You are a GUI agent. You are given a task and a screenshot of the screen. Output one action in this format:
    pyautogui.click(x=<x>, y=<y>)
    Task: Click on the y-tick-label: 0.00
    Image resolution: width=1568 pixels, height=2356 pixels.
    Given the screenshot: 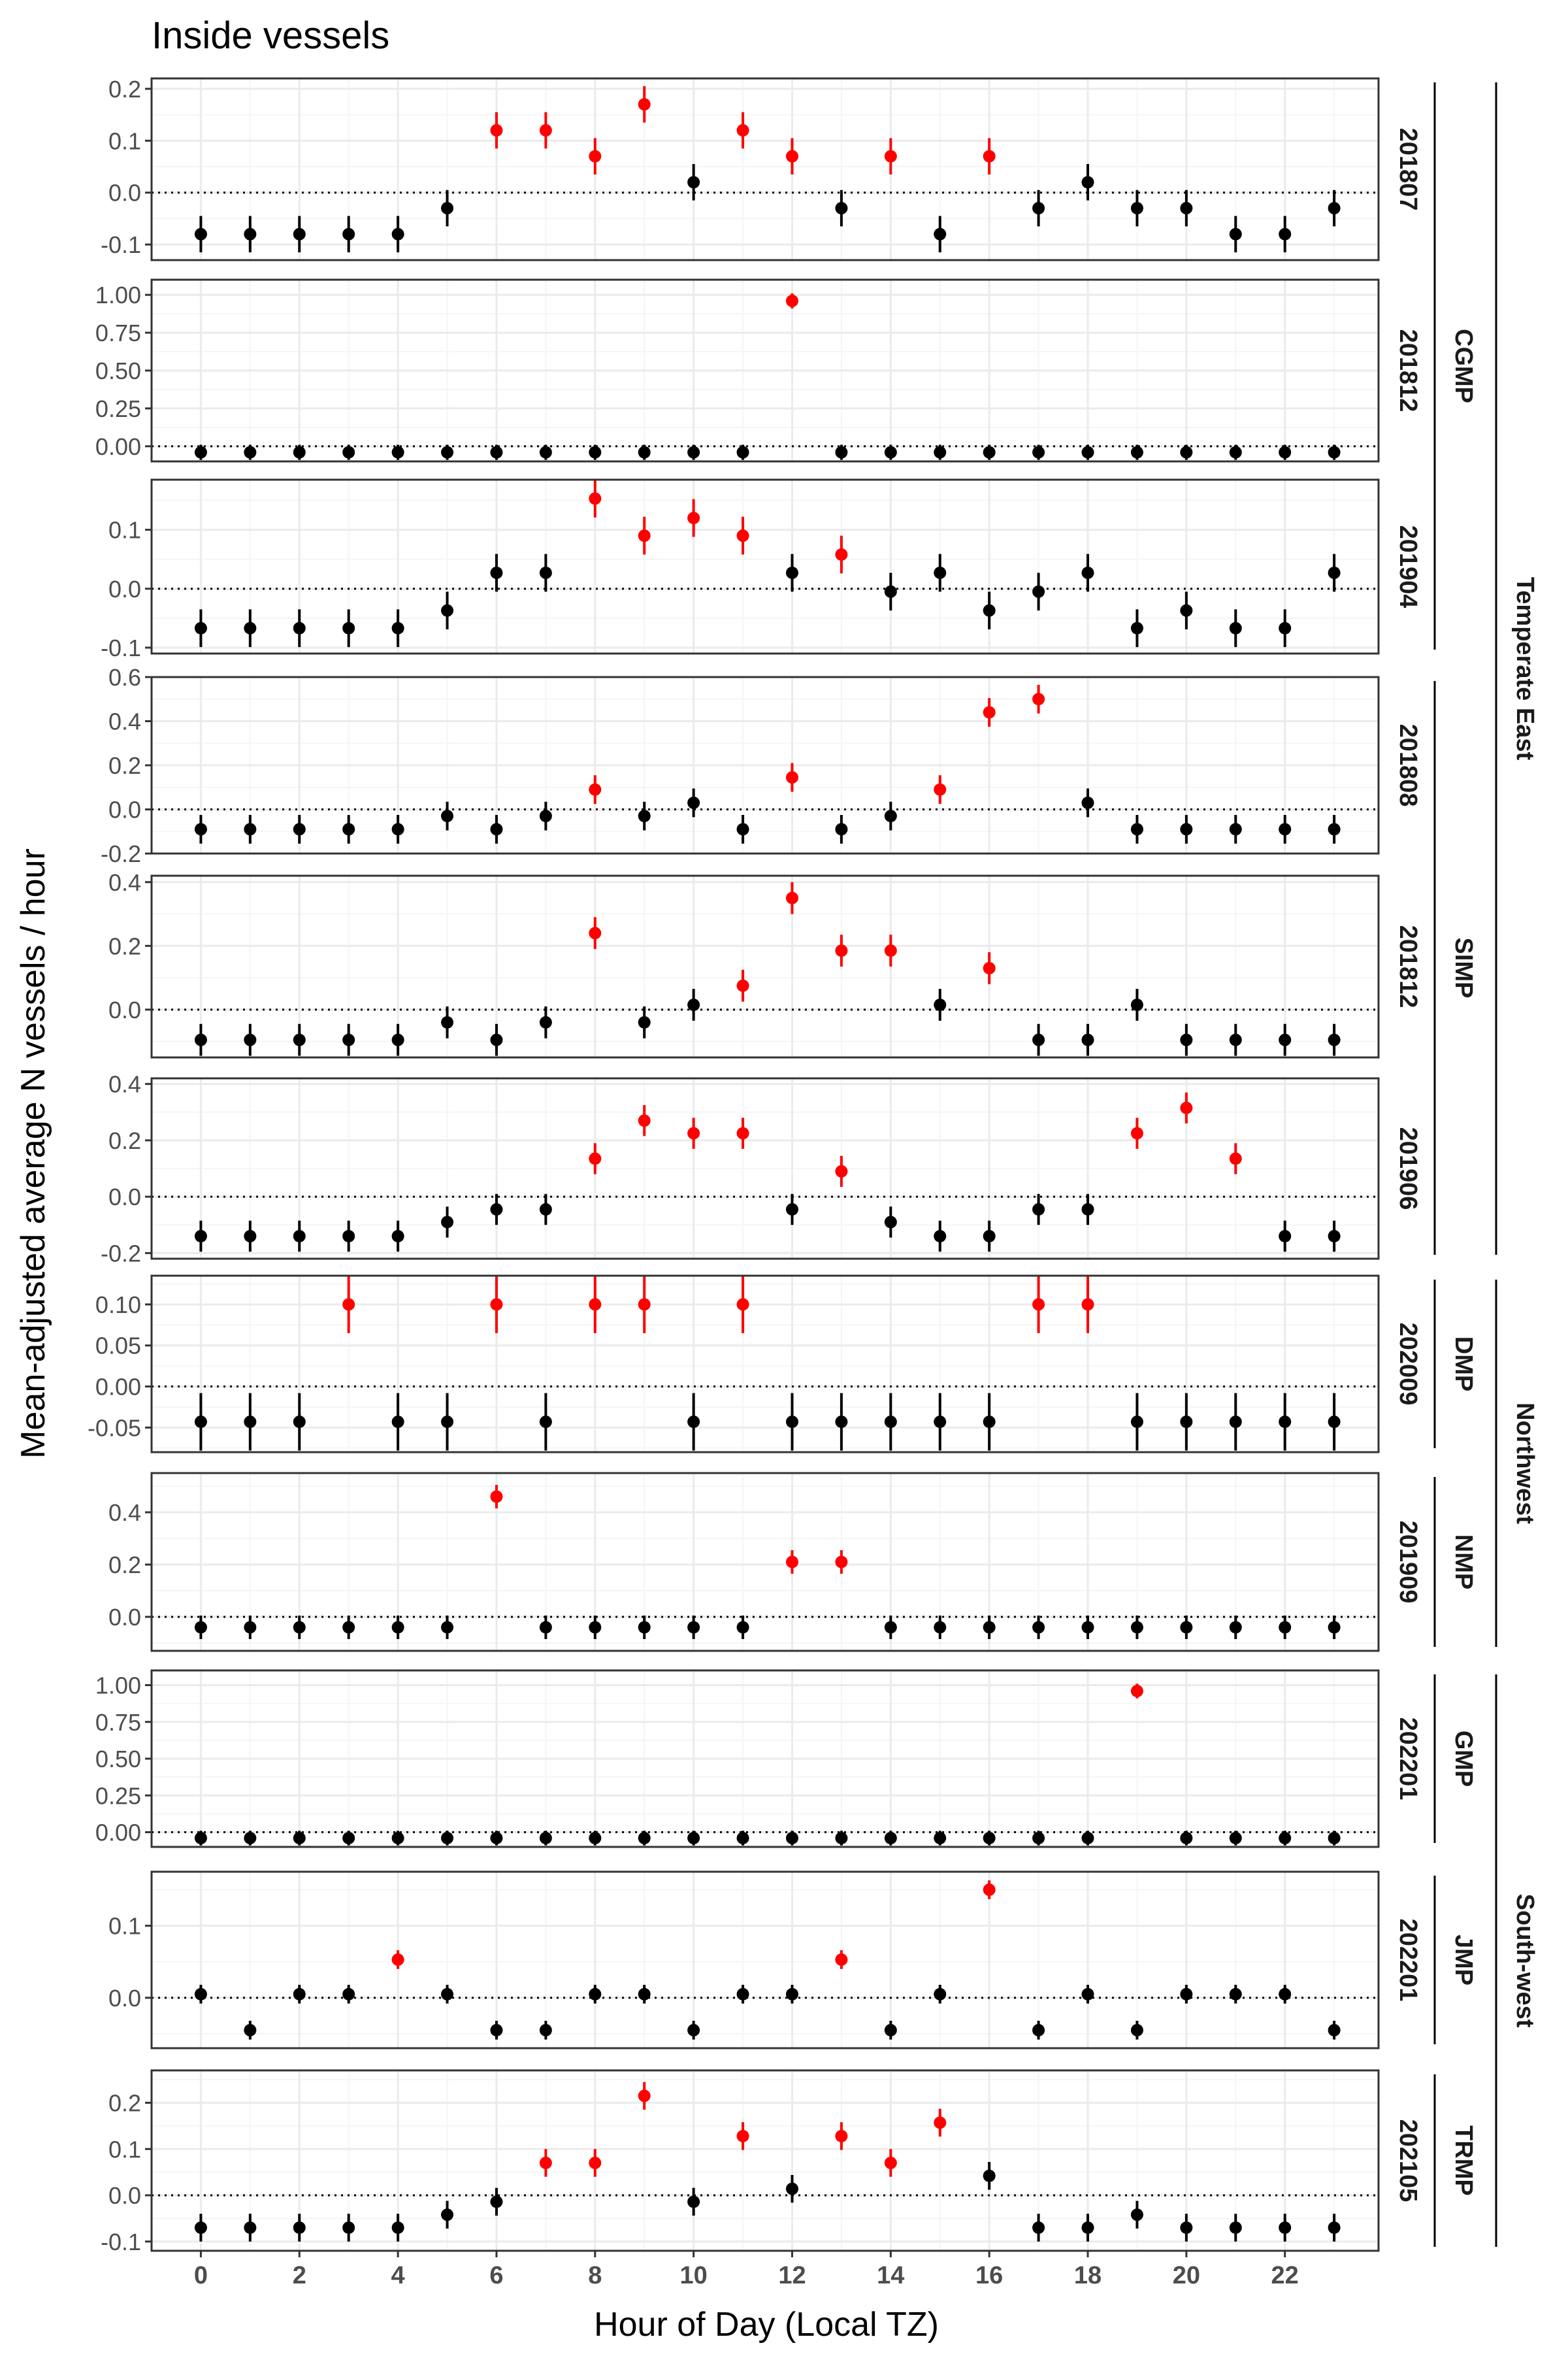 What is the action you would take?
    pyautogui.click(x=118, y=446)
    